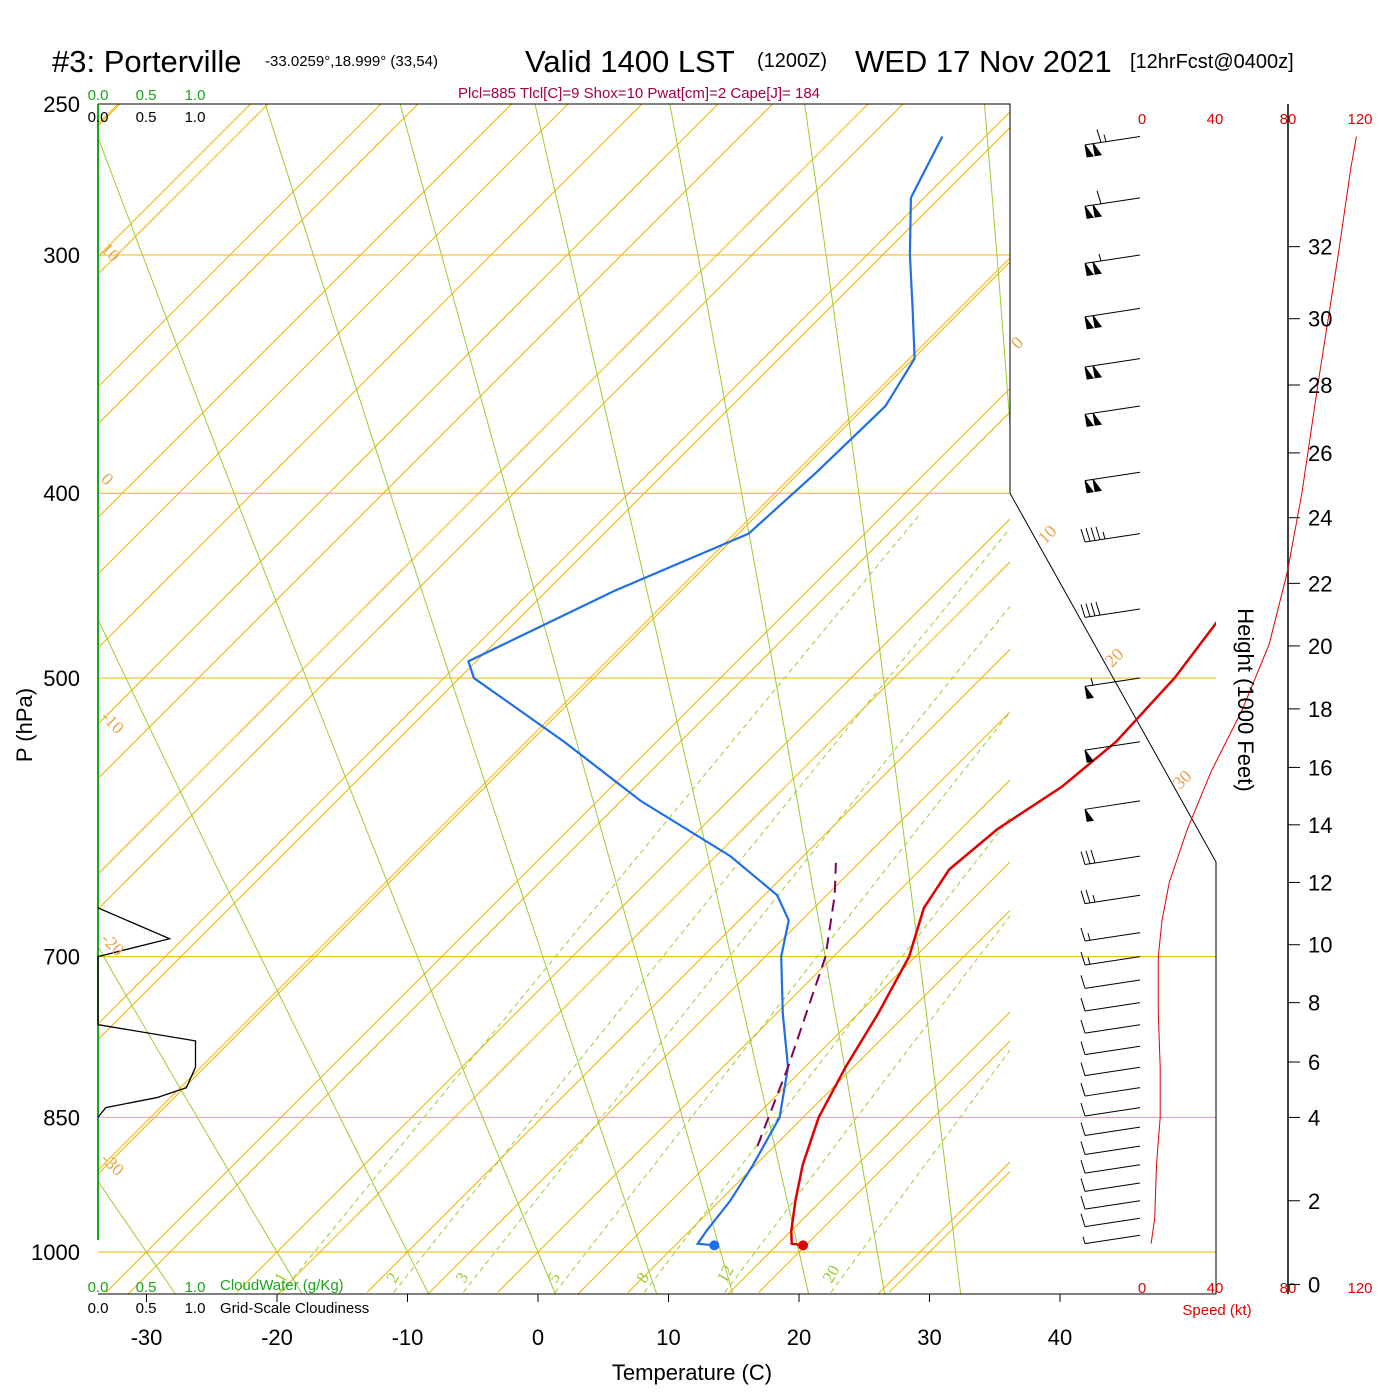 Image resolution: width=1400 pixels, height=1400 pixels. I want to click on wind-speed-profile, so click(1253, 690).